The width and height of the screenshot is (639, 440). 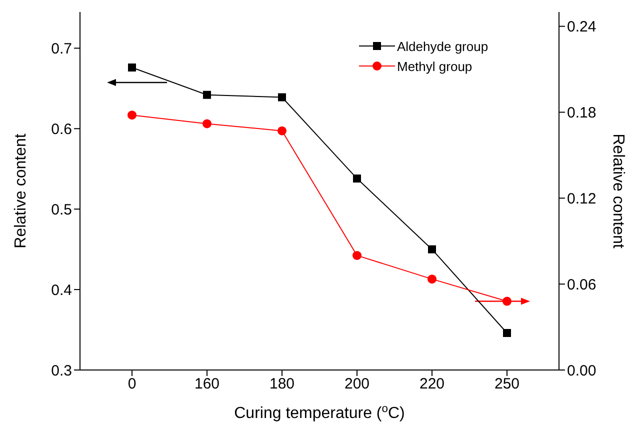 I want to click on legend-label: Methyl group, so click(x=434, y=66).